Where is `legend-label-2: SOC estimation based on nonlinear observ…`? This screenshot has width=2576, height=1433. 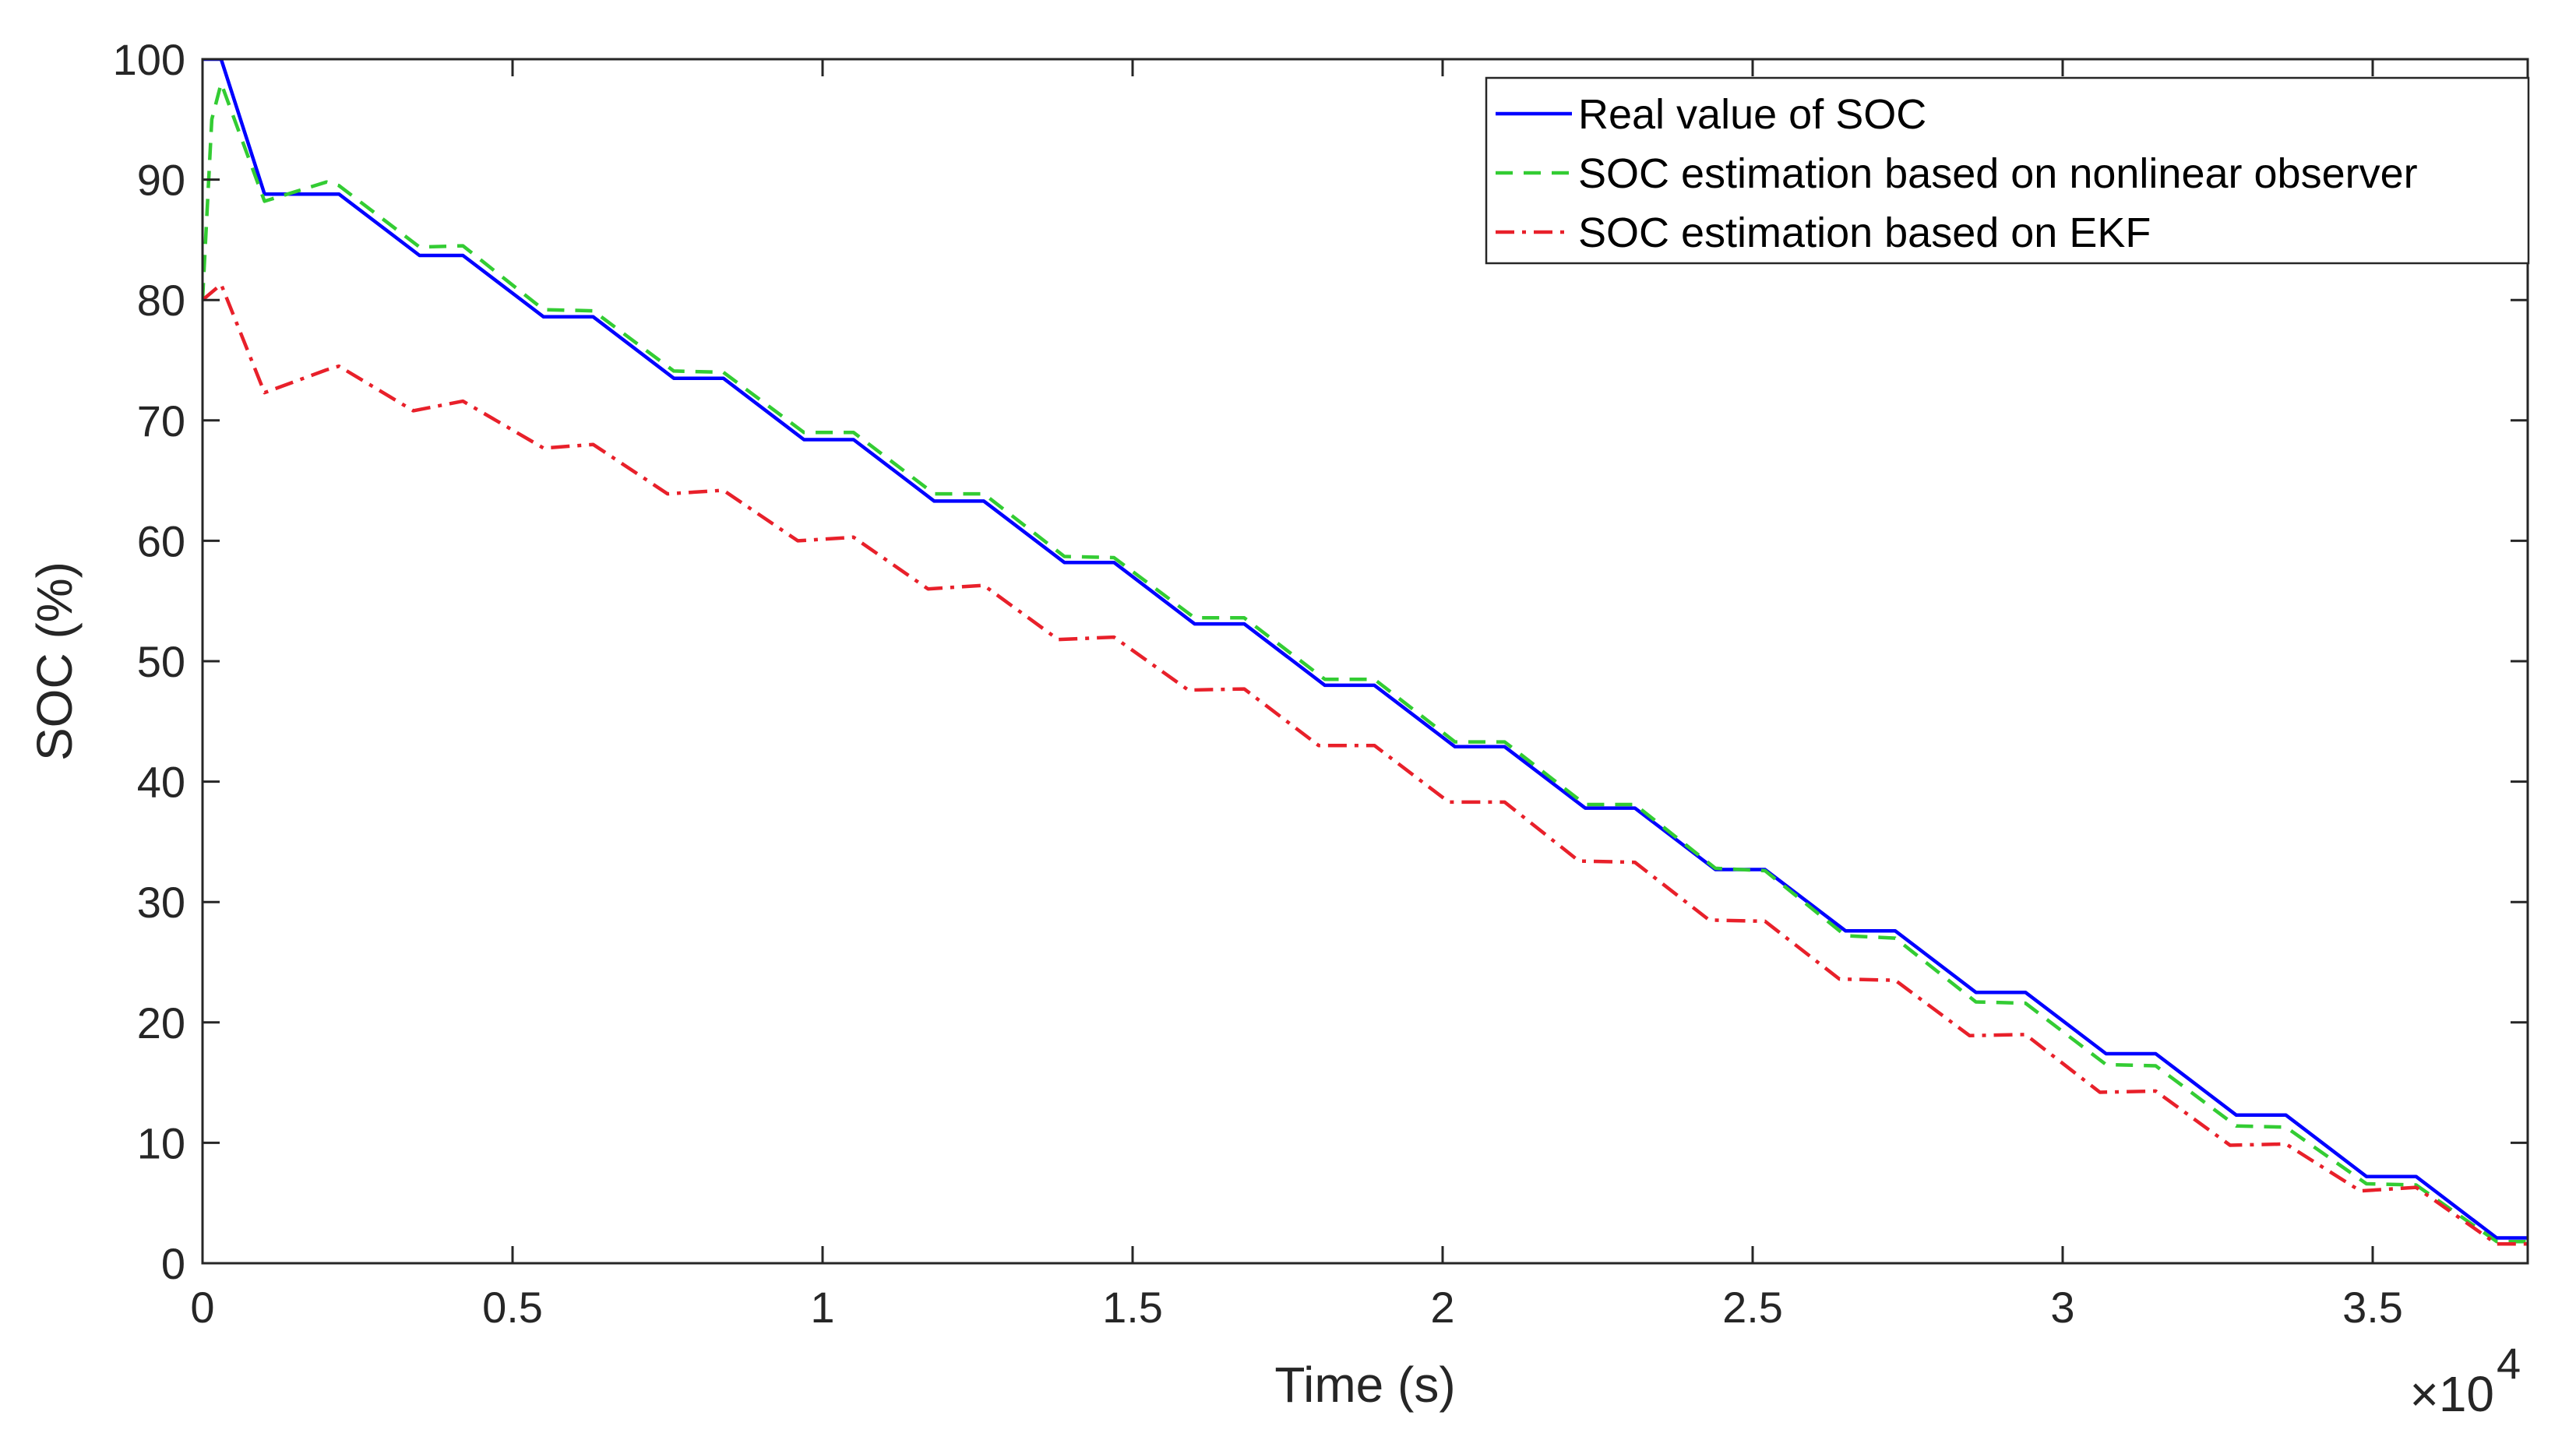 legend-label-2: SOC estimation based on nonlinear observ… is located at coordinates (1998, 173).